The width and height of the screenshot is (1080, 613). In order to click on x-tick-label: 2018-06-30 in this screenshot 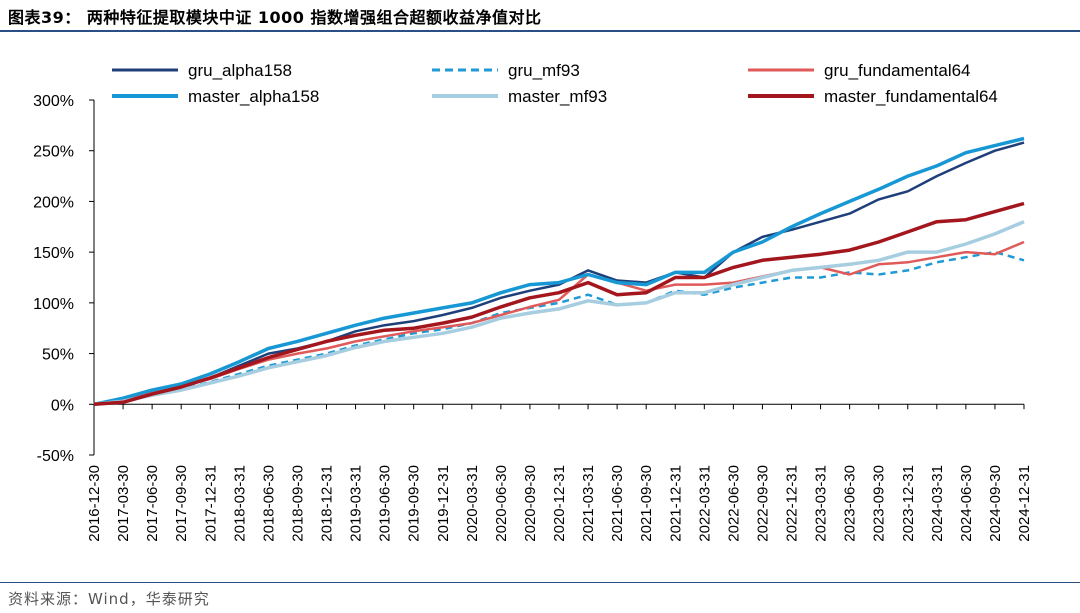, I will do `click(268, 503)`.